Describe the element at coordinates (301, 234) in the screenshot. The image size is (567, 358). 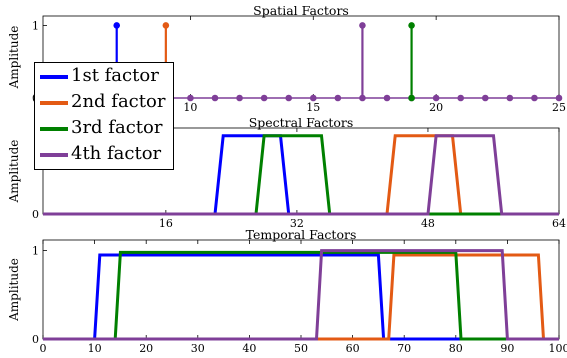
I see `temporal-title: Temporal Factors` at that location.